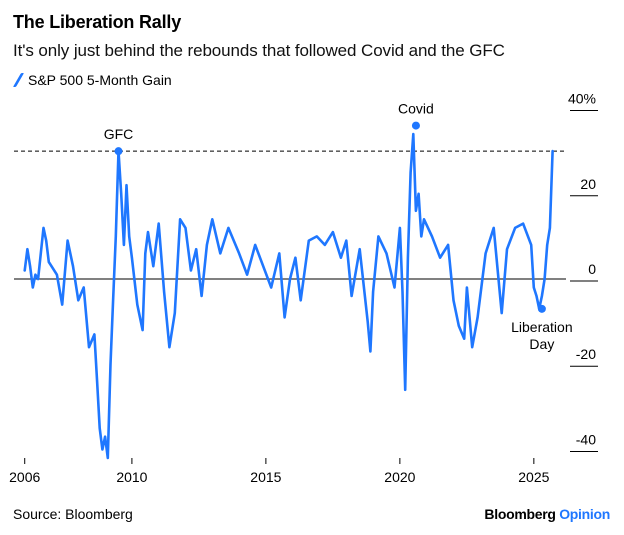 Image resolution: width=624 pixels, height=535 pixels. Describe the element at coordinates (131, 477) in the screenshot. I see `x-tick-label: 2010` at that location.